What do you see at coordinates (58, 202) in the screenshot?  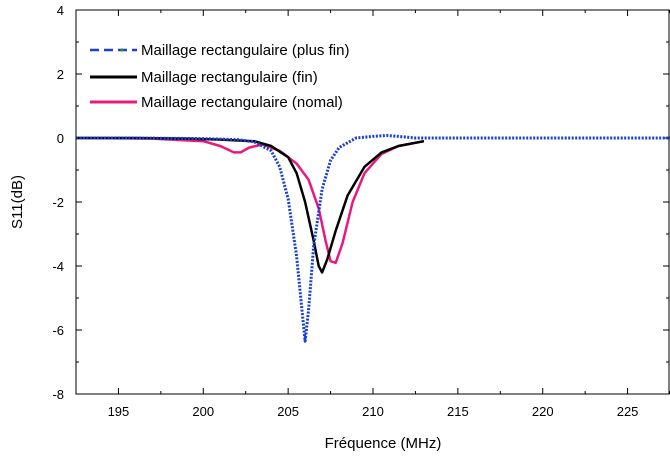 I see `y-tick-label: -2` at bounding box center [58, 202].